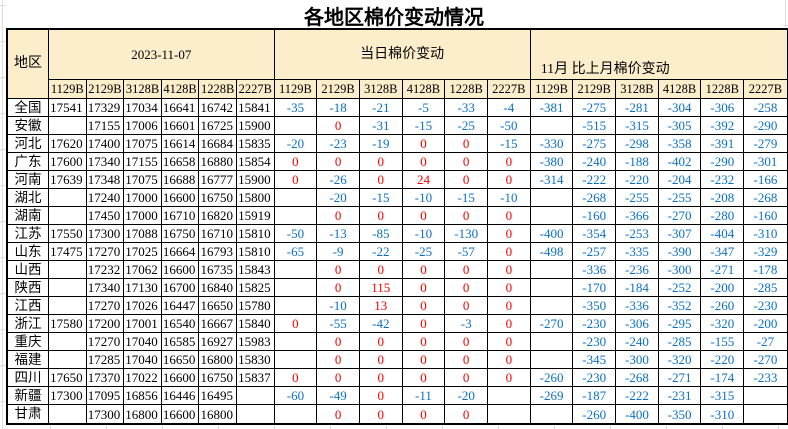 This screenshot has width=788, height=429. I want to click on monthly-change-cell: -305, so click(680, 126).